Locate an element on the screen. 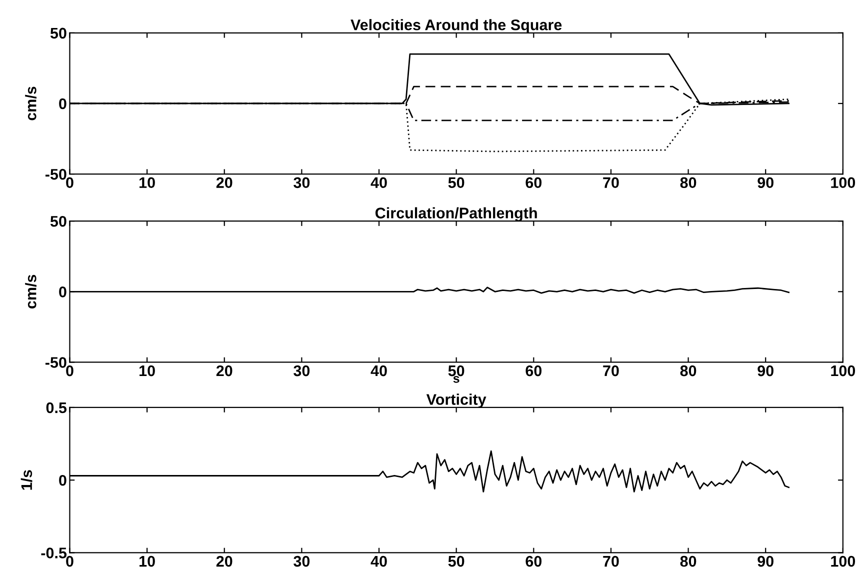  chart-title: Velocities Around the Square is located at coordinates (456, 26).